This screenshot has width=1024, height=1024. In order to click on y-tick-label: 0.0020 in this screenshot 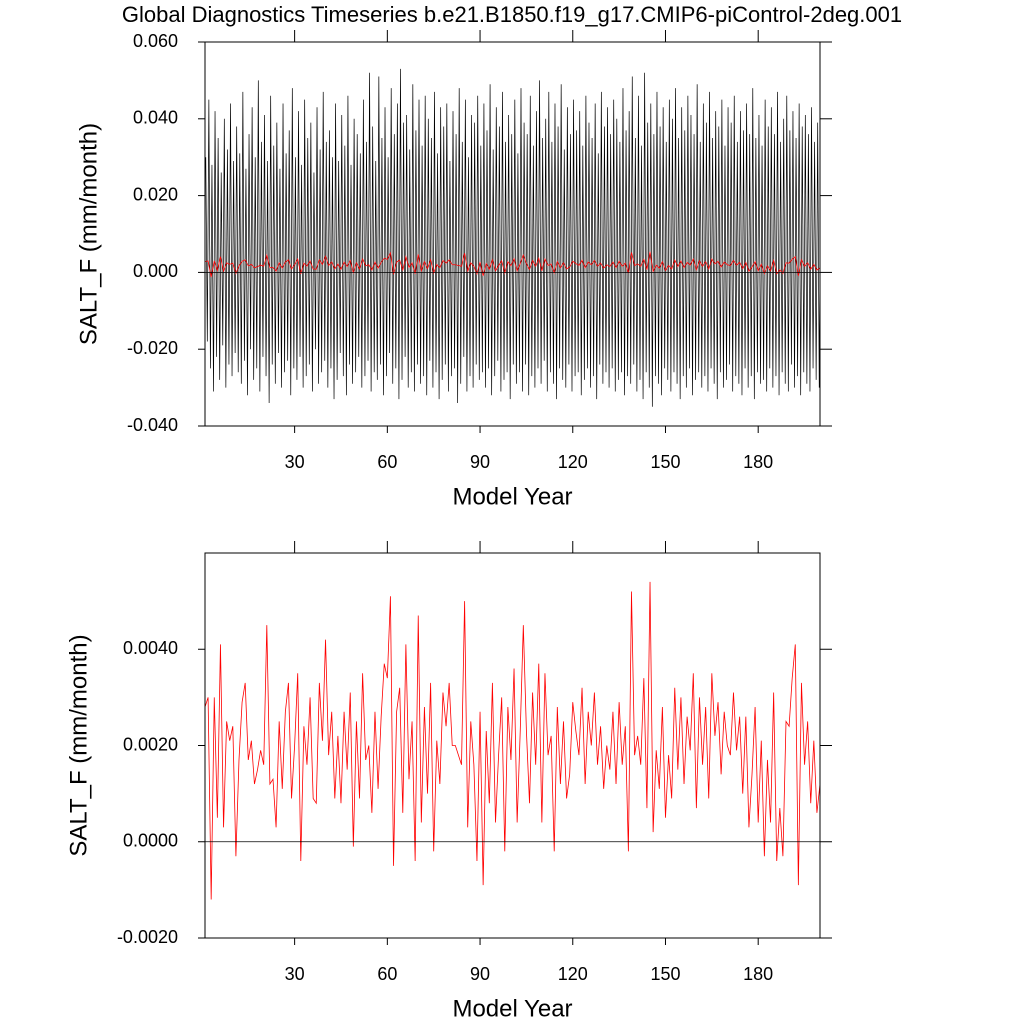, I will do `click(150, 744)`.